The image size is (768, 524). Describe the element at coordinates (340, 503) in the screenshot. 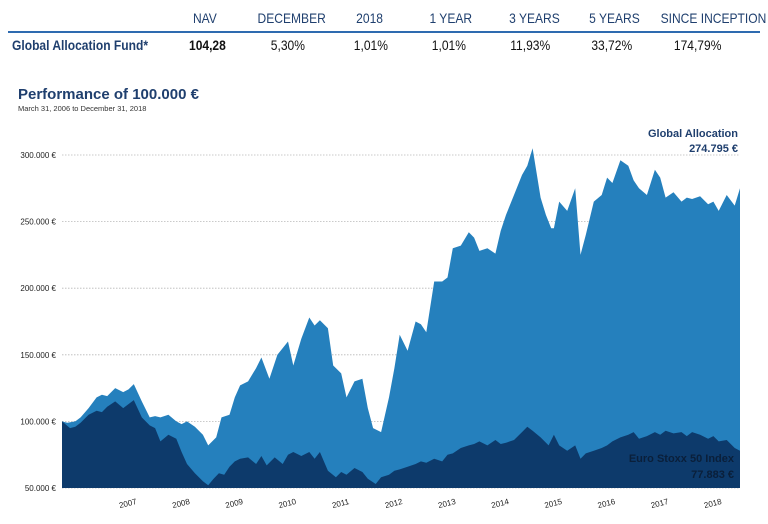

I see `x-tick-label: 2011` at that location.